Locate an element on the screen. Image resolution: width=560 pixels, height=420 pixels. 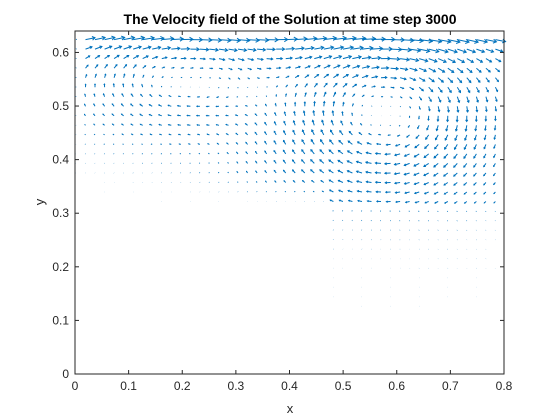
x-tick-label: 0.4 is located at coordinates (289, 386).